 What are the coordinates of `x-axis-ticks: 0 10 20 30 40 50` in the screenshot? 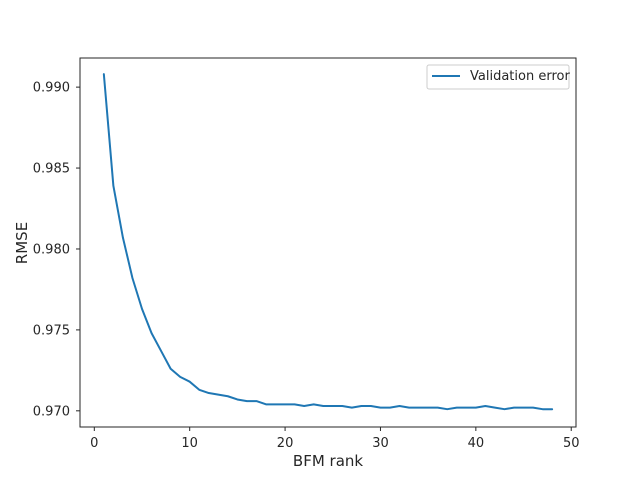 It's located at (335, 439).